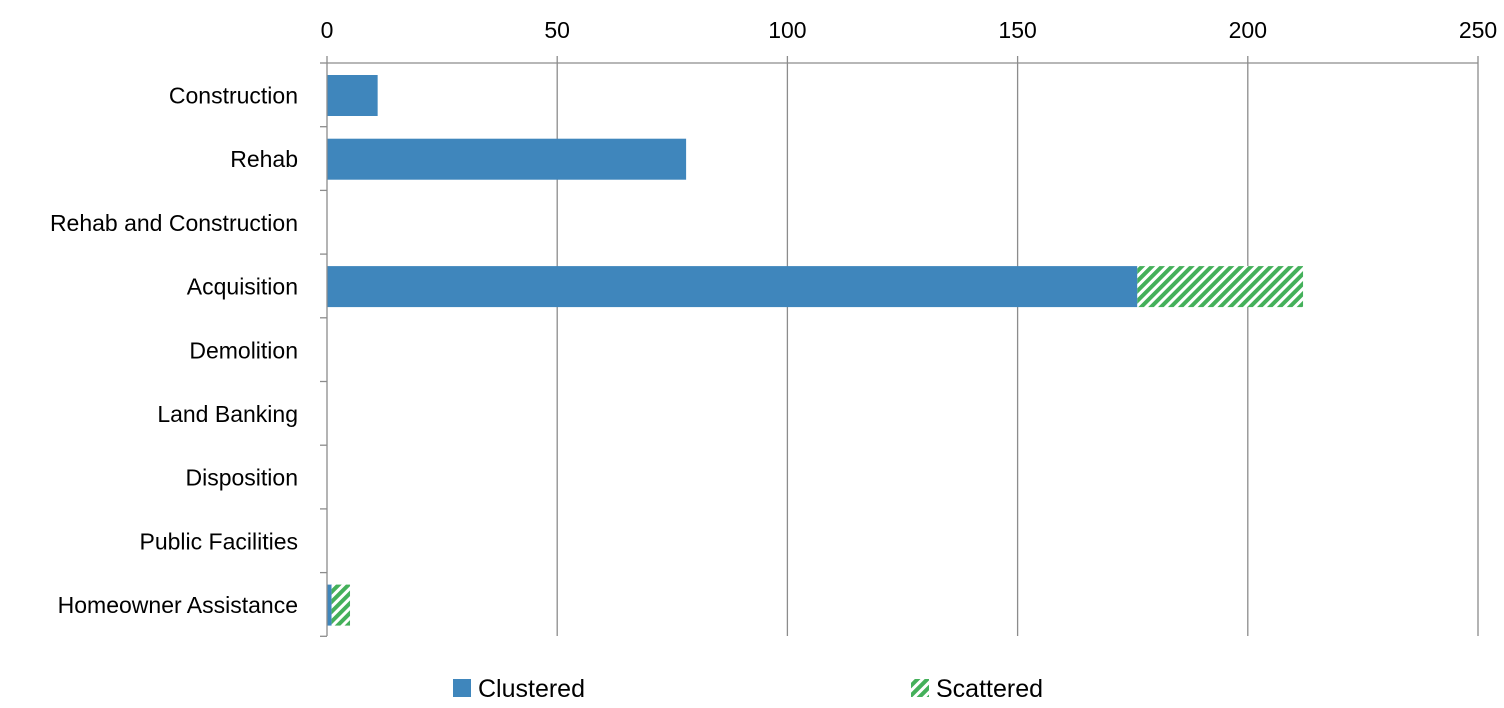 This screenshot has width=1504, height=708. Describe the element at coordinates (1478, 30) in the screenshot. I see `x-tick-label-250: 250` at that location.